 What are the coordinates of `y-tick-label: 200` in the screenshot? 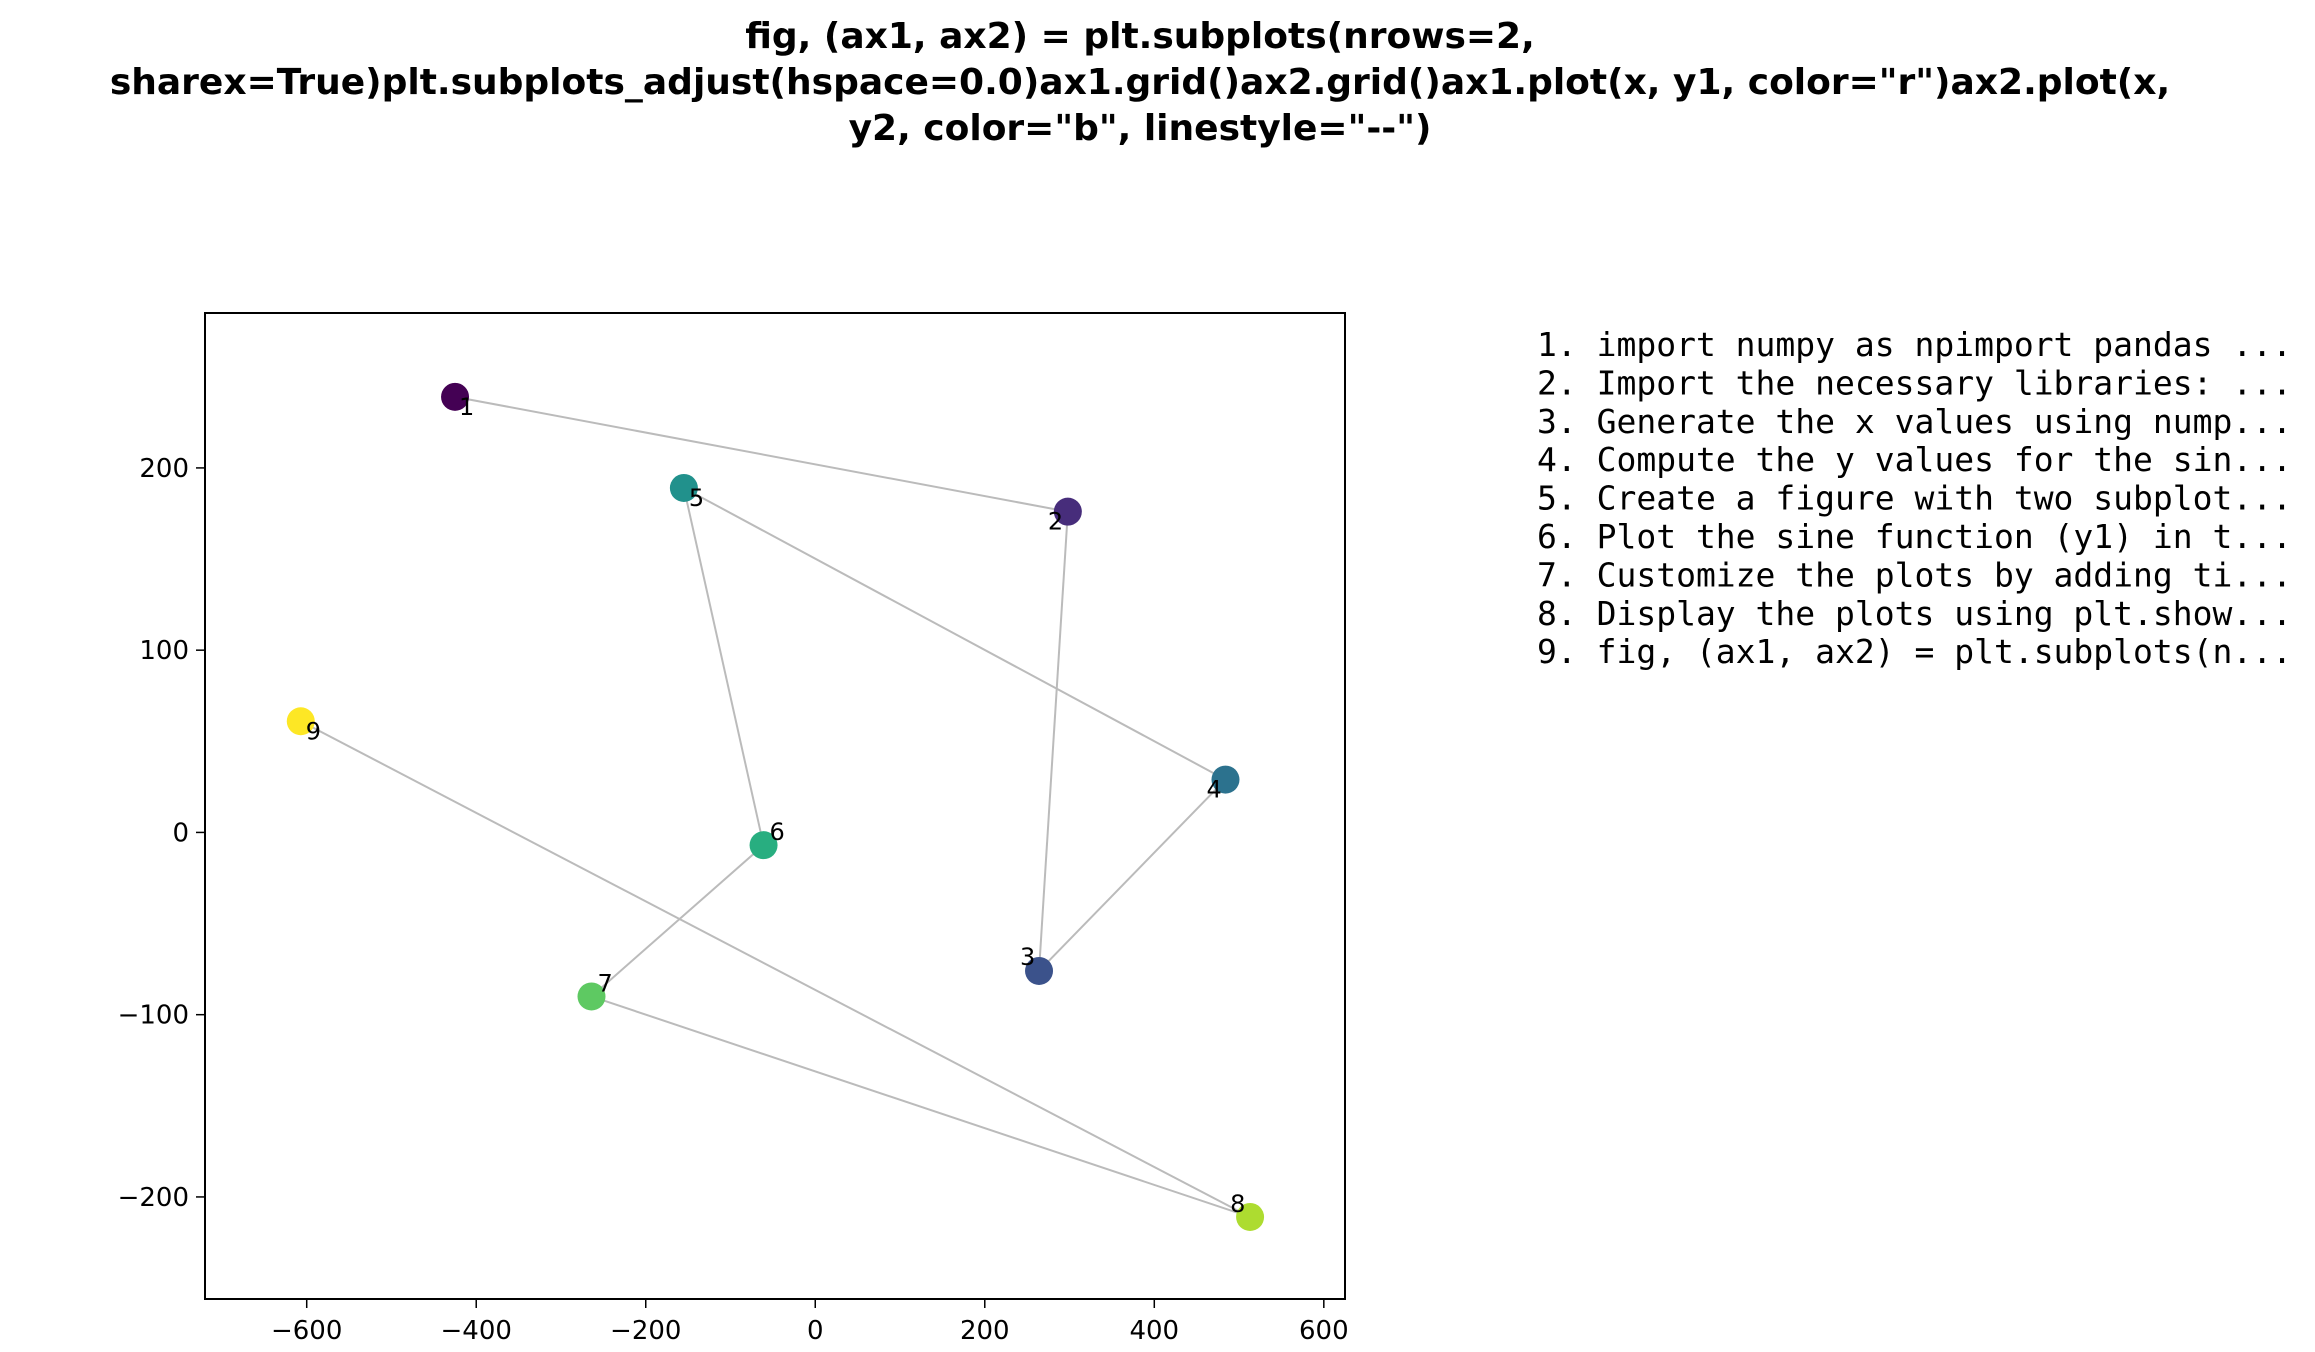 It's located at (164, 469).